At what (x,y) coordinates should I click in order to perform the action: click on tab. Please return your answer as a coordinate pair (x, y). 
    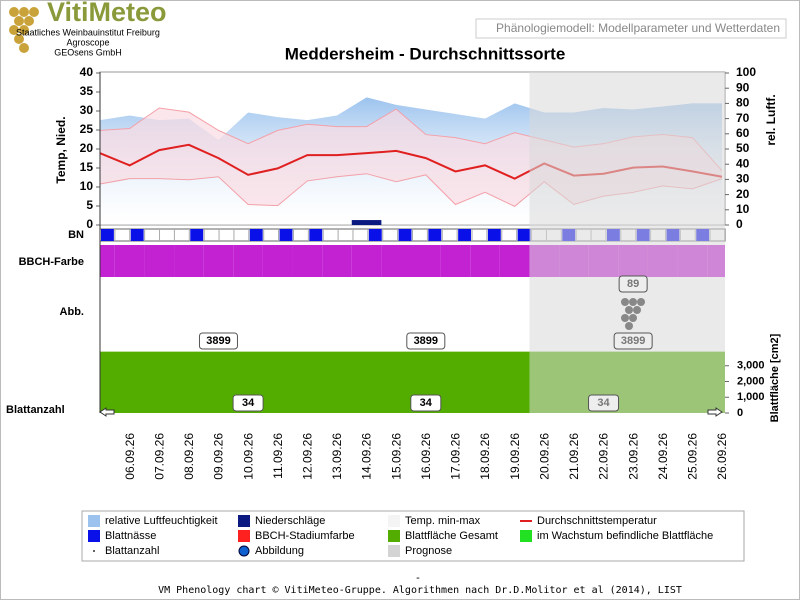
    Looking at the image, I should click on (631, 28).